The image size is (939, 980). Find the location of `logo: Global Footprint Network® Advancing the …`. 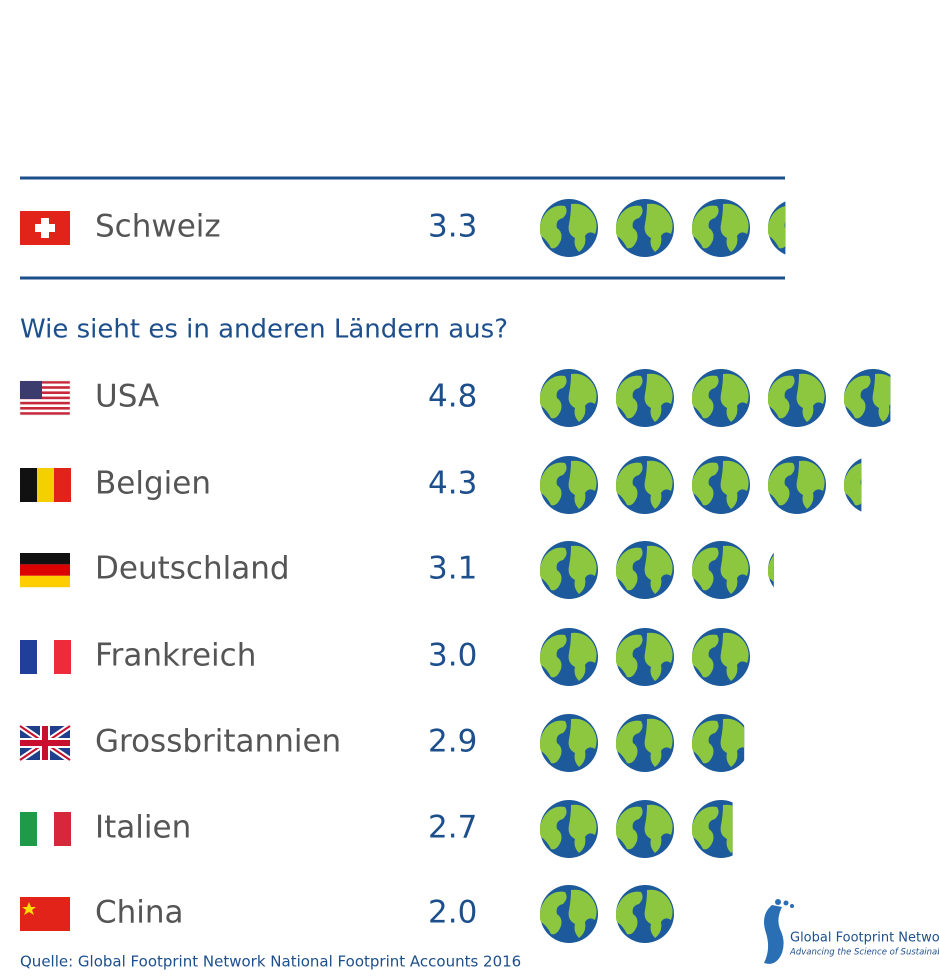

logo: Global Footprint Network® Advancing the … is located at coordinates (851, 931).